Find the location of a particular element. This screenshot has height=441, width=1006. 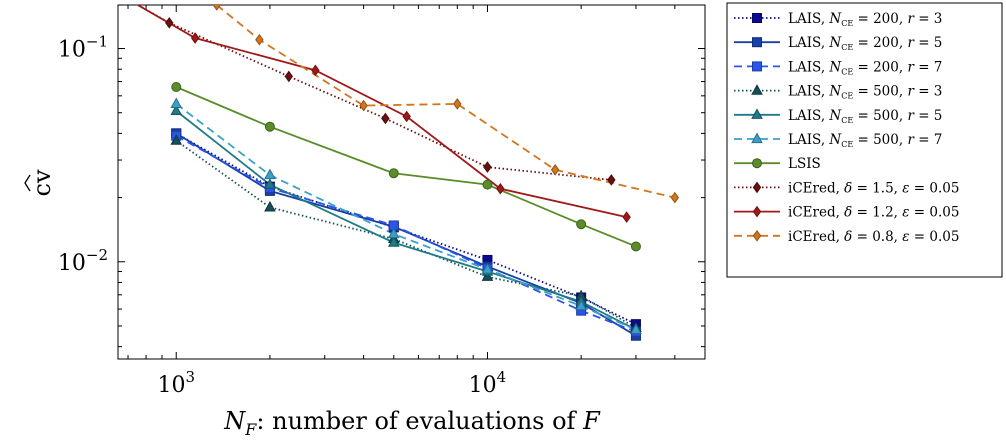

legend-entry: LAIS, NCE = 200, r = 5 is located at coordinates (865, 43).